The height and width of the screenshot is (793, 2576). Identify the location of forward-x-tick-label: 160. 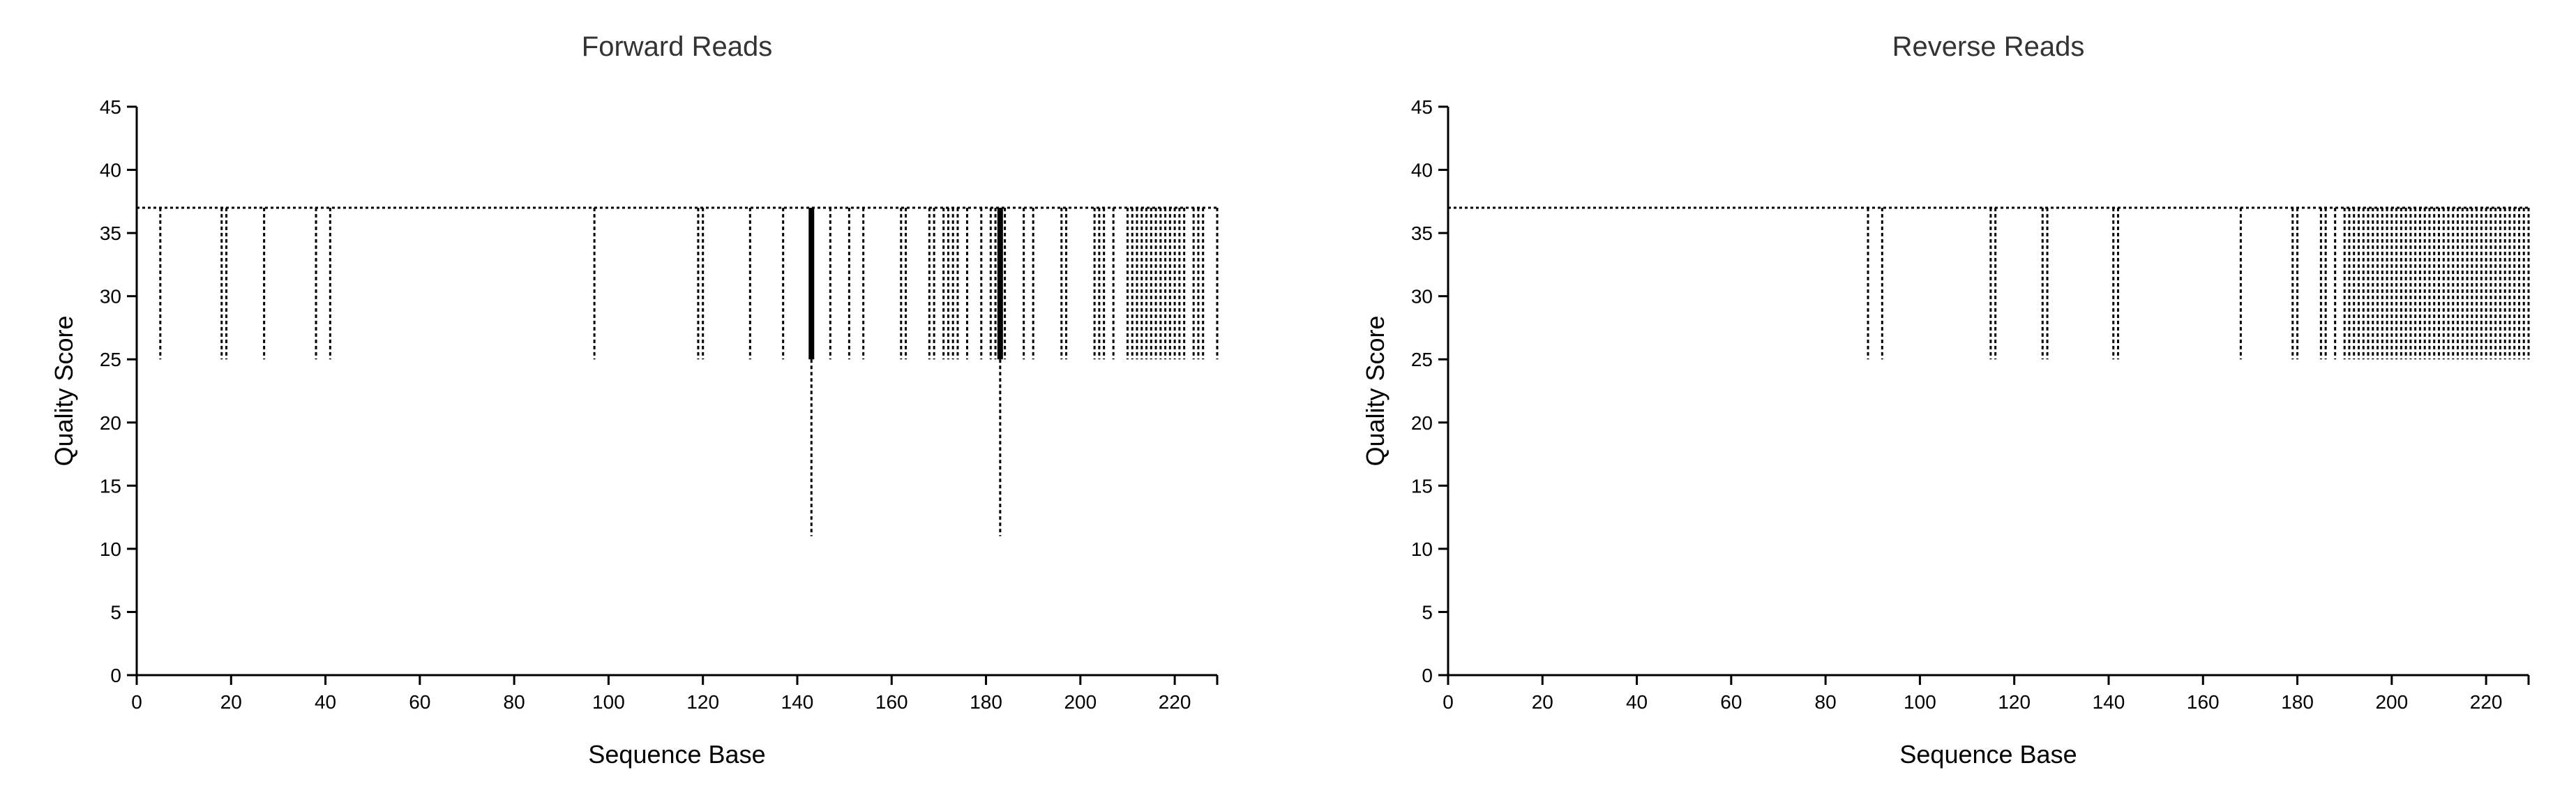
(891, 702).